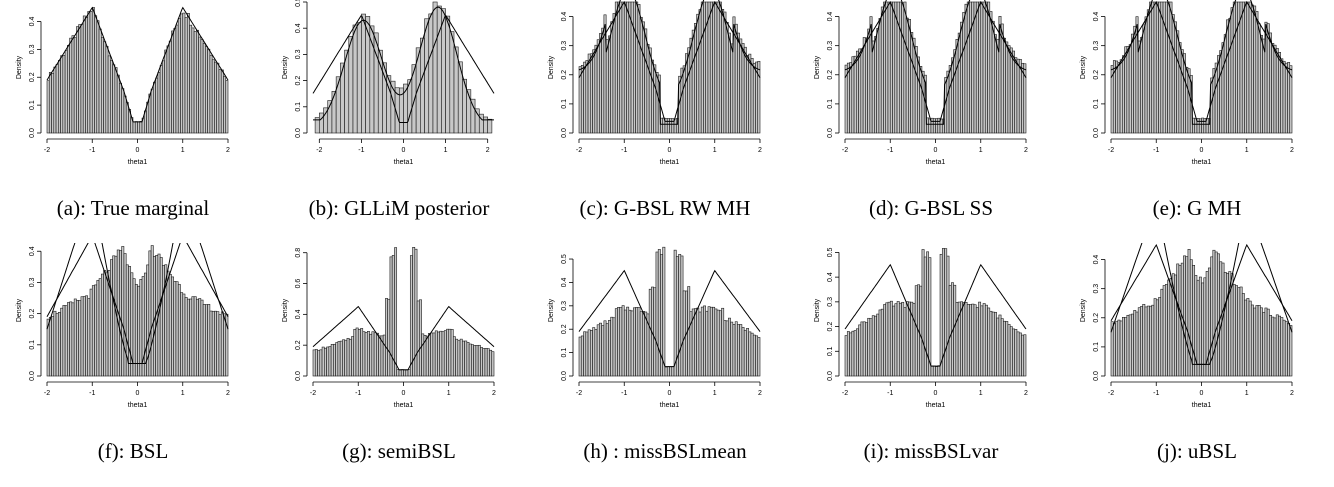 Image resolution: width=1334 pixels, height=487 pixels. Describe the element at coordinates (564, 353) in the screenshot. I see `y-tick-label: 0.1` at that location.